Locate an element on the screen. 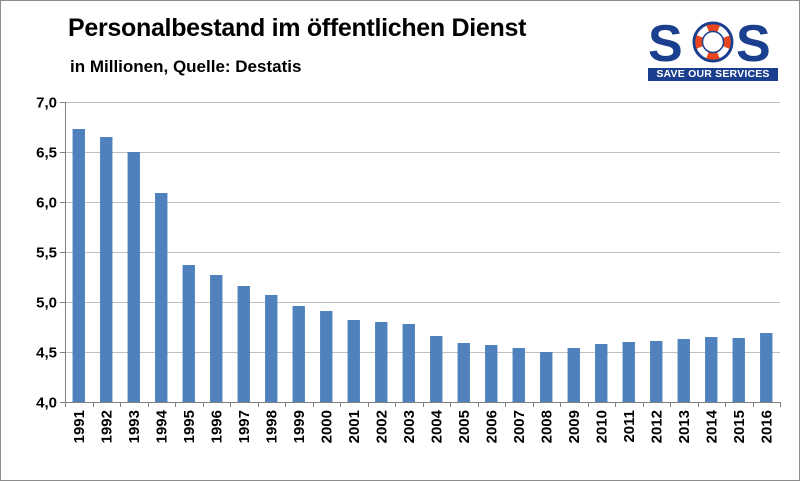  x-tick-label: 2006 is located at coordinates (491, 426).